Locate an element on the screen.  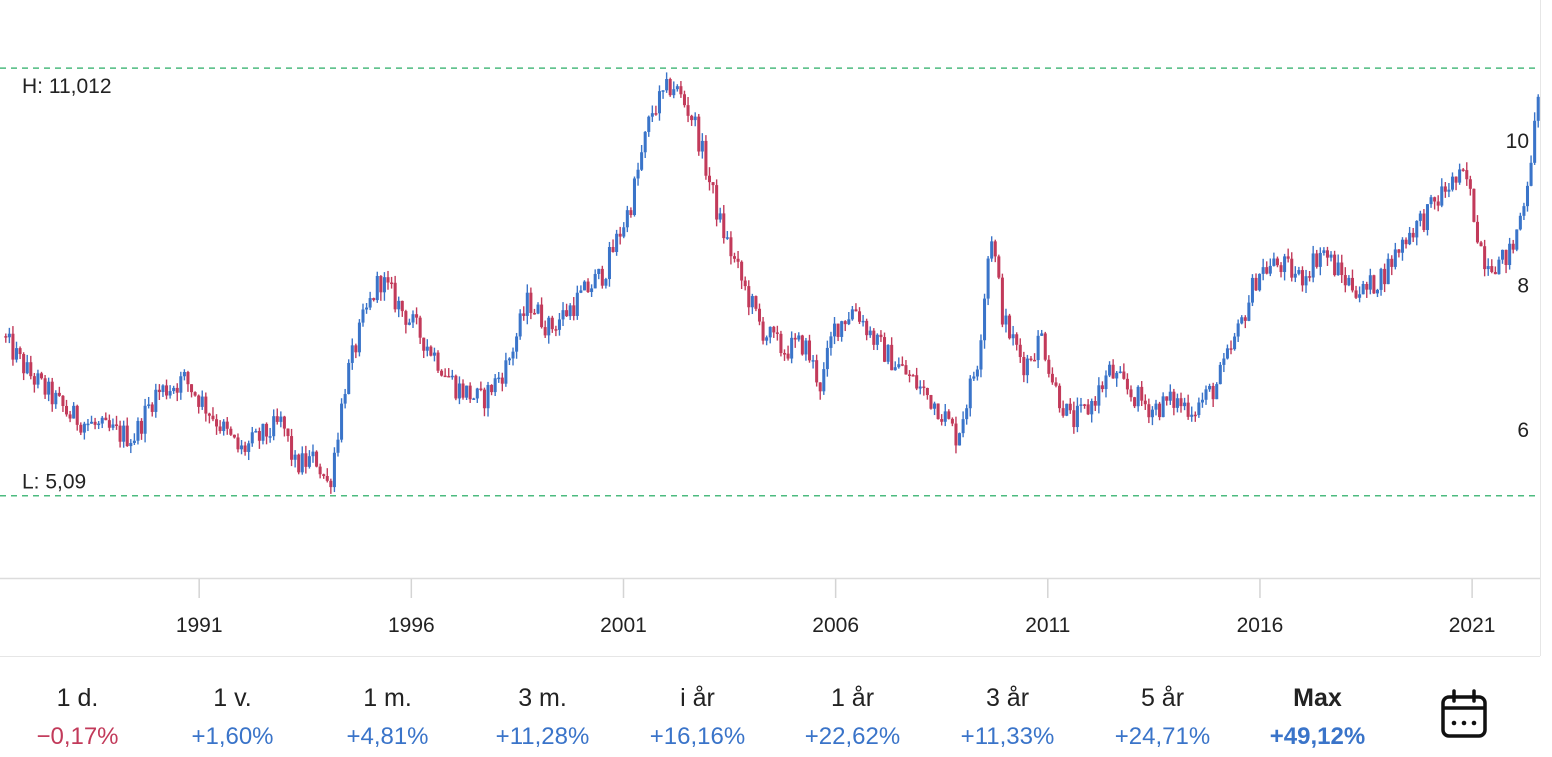
period-1y: 1 år +22,62% is located at coordinates (852, 707).